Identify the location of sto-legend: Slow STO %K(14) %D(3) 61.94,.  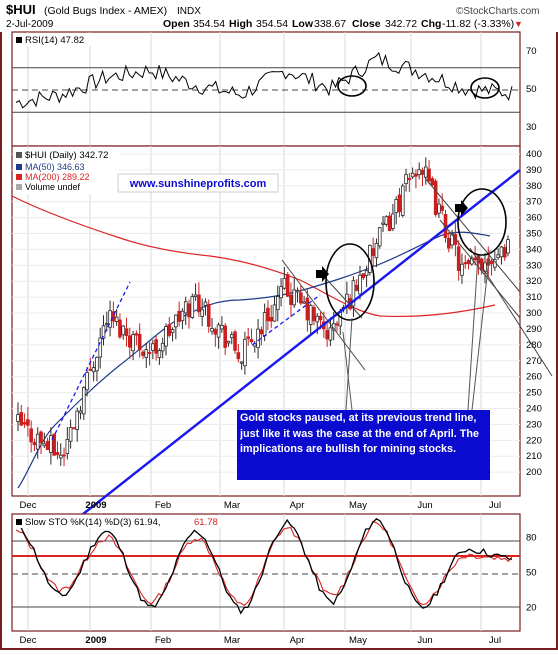
(93, 522).